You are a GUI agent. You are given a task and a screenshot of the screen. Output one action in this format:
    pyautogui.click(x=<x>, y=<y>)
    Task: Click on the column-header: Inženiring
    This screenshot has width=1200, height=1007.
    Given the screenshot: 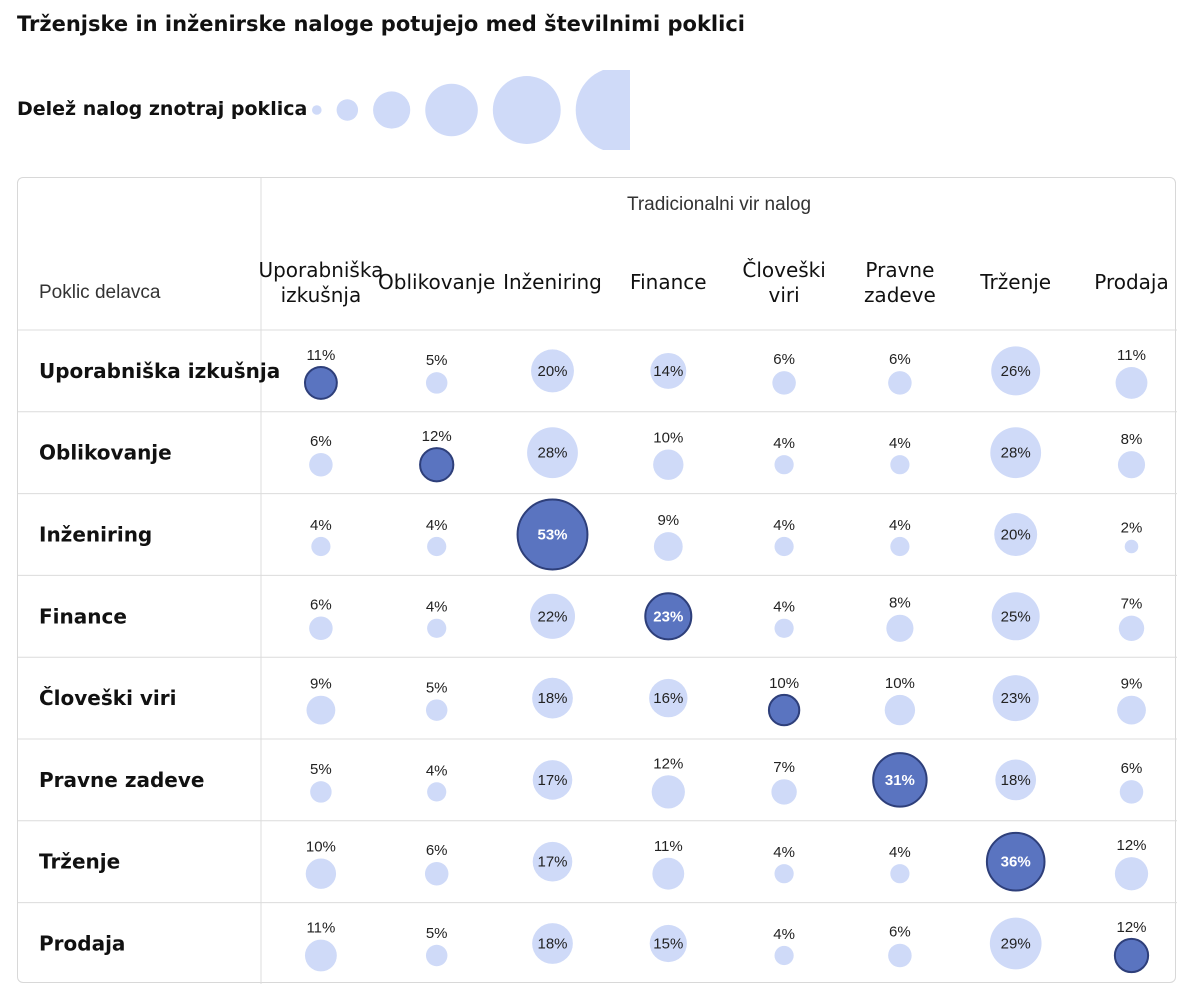 What is the action you would take?
    pyautogui.click(x=552, y=282)
    